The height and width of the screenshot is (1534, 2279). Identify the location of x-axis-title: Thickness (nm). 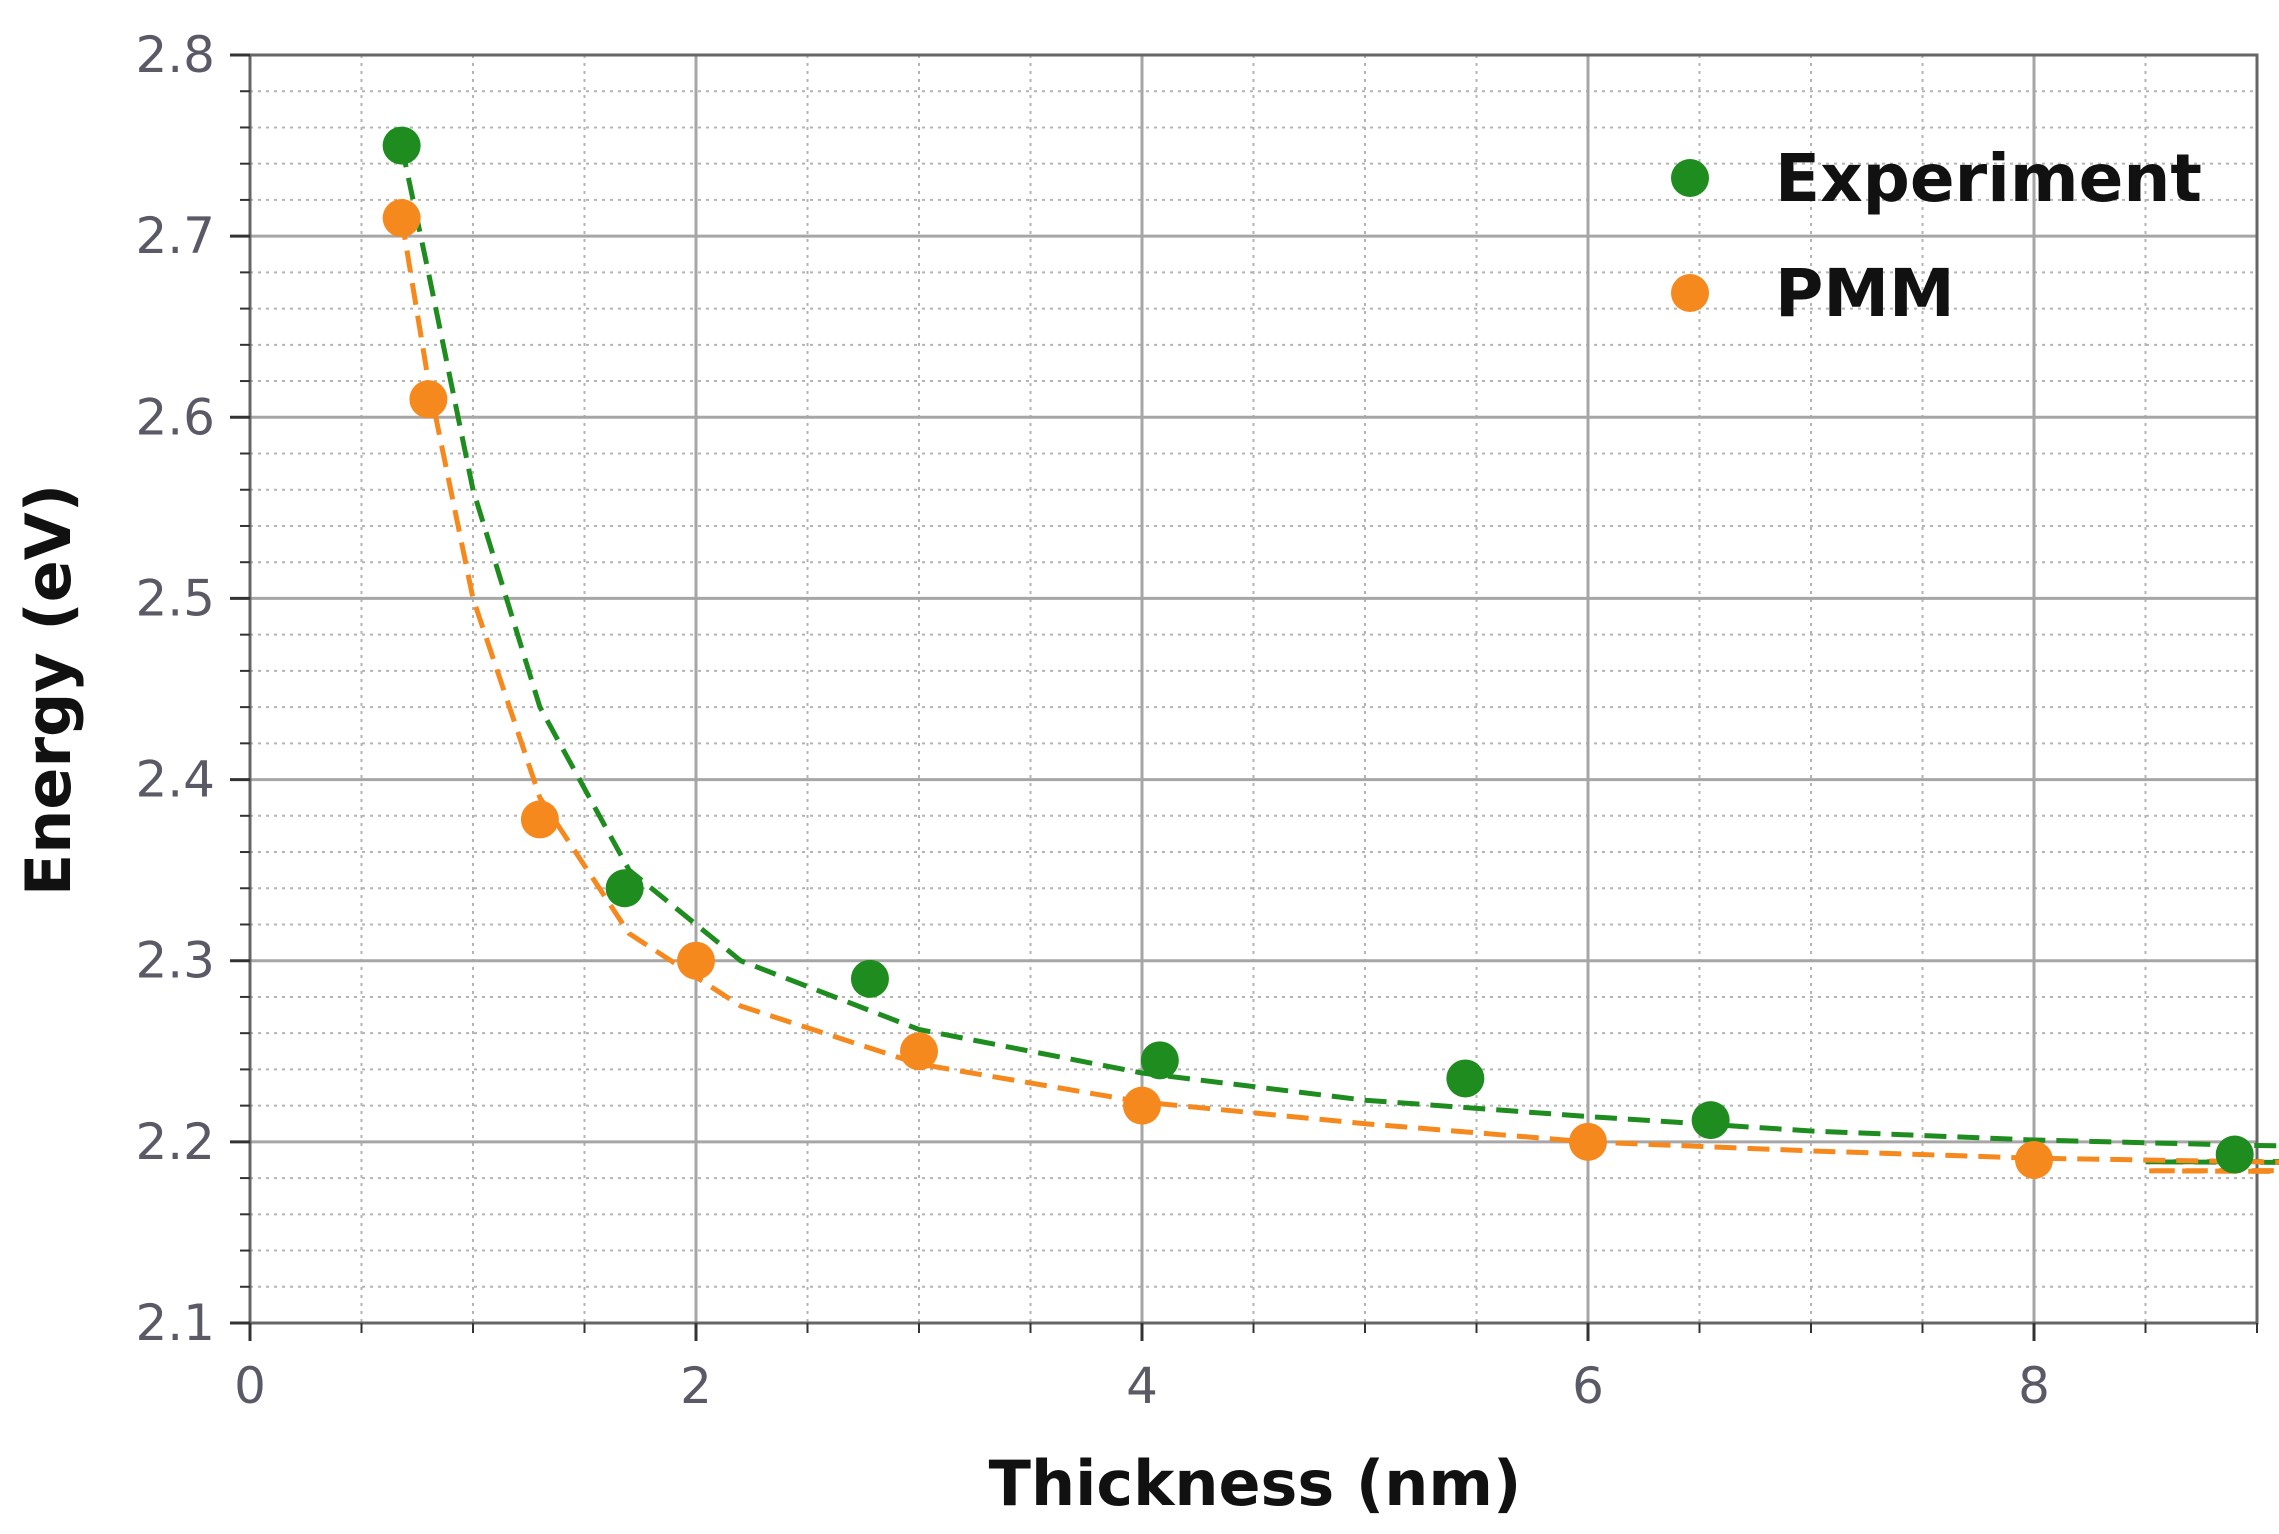
(1255, 1483).